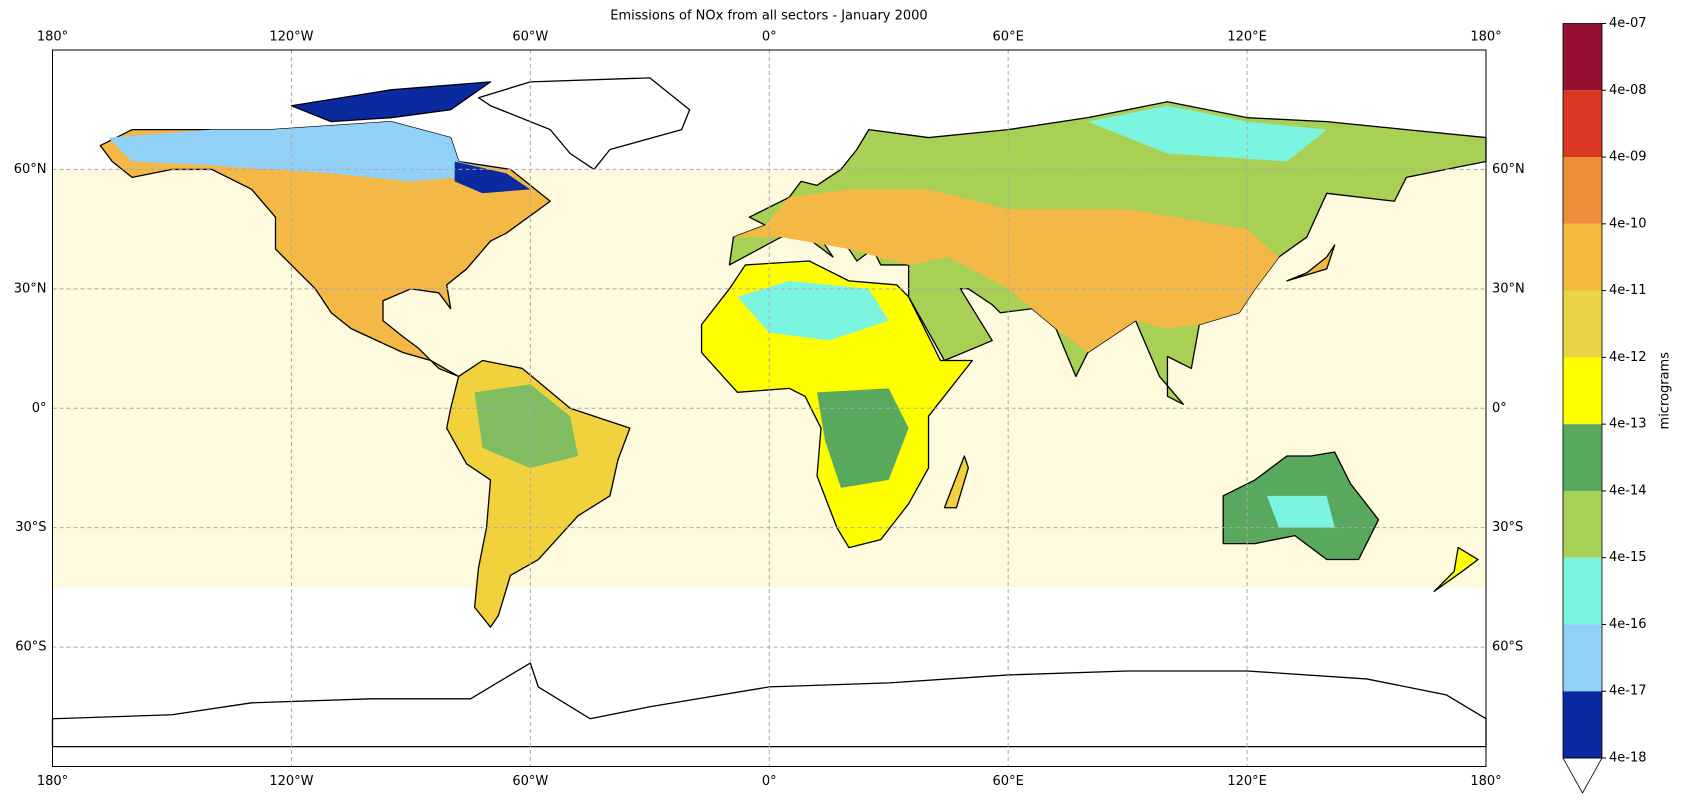 Image resolution: width=1681 pixels, height=808 pixels. Describe the element at coordinates (1300, 511) in the screenshot. I see `australia-interior` at that location.